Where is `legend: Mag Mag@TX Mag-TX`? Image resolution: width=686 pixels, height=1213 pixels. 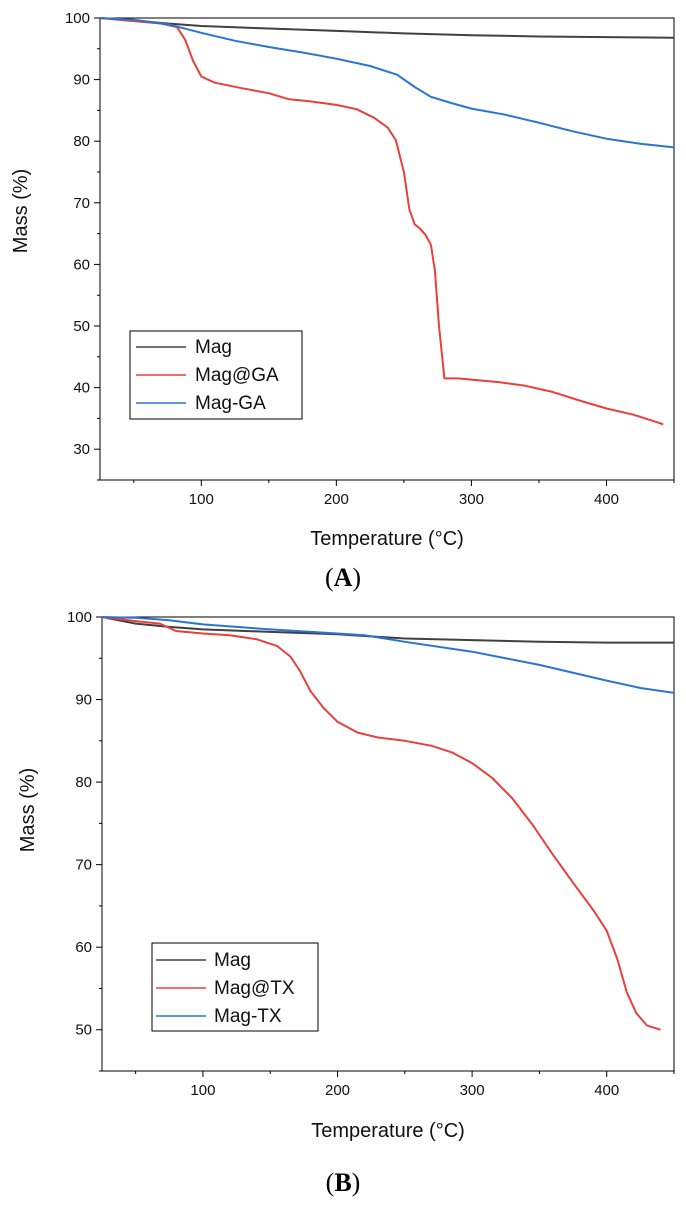 legend: Mag Mag@TX Mag-TX is located at coordinates (235, 987).